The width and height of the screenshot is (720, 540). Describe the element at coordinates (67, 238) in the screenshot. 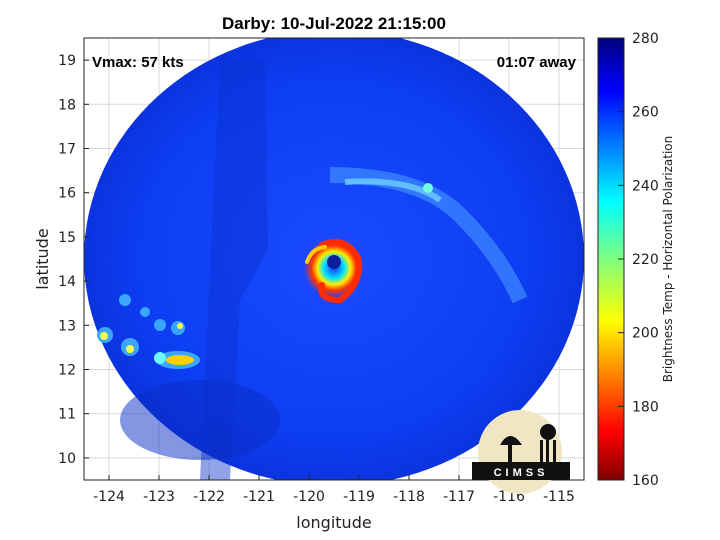

I see `y-tick-label: 15` at that location.